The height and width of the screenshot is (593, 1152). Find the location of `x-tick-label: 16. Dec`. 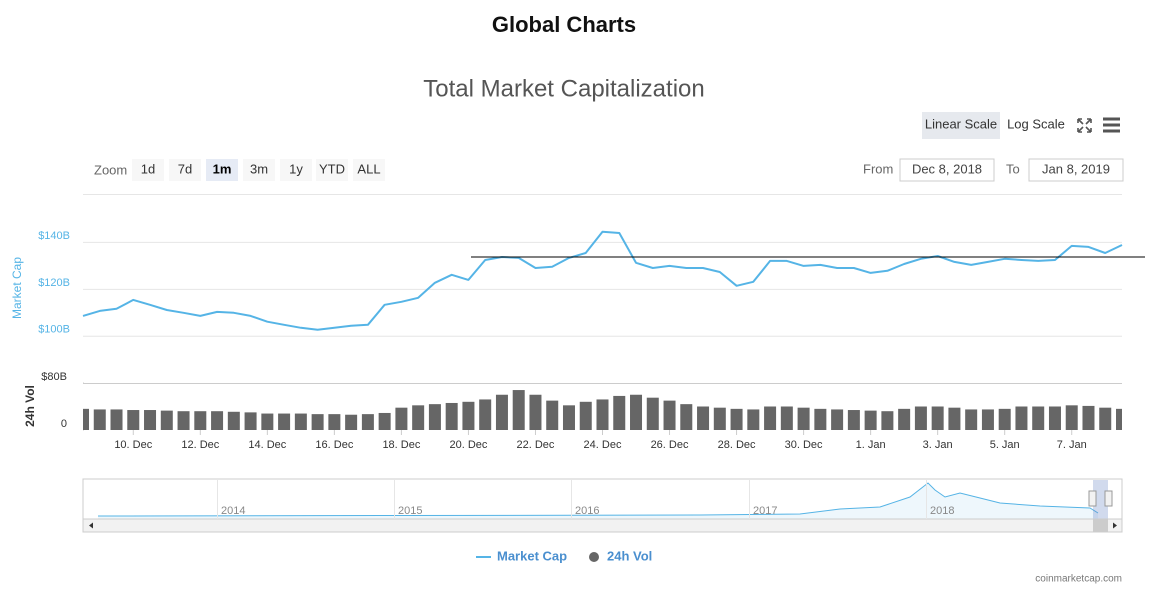

x-tick-label: 16. Dec is located at coordinates (334, 445).